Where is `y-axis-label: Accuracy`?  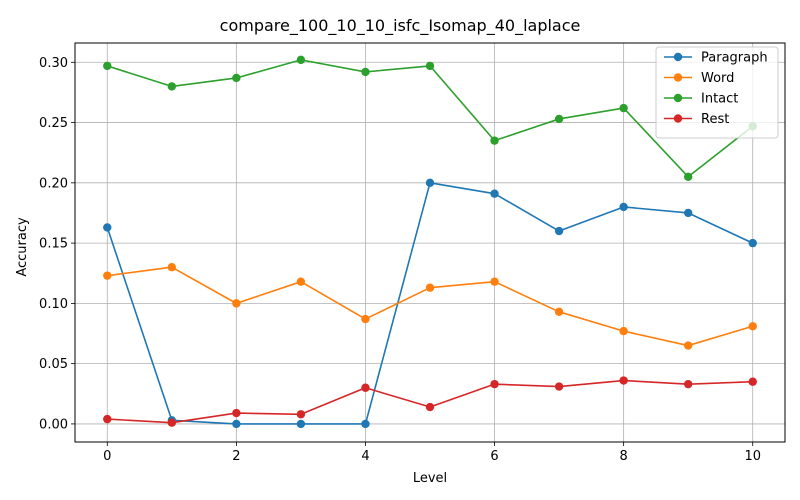
y-axis-label: Accuracy is located at coordinates (22, 247).